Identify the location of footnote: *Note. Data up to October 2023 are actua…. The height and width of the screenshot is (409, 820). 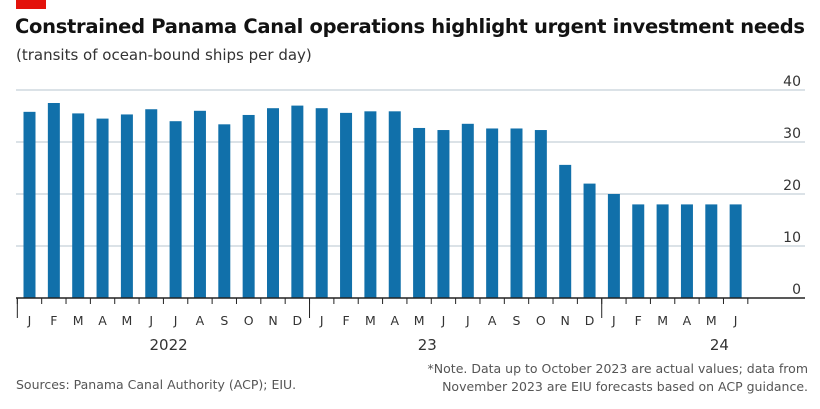
(617, 377).